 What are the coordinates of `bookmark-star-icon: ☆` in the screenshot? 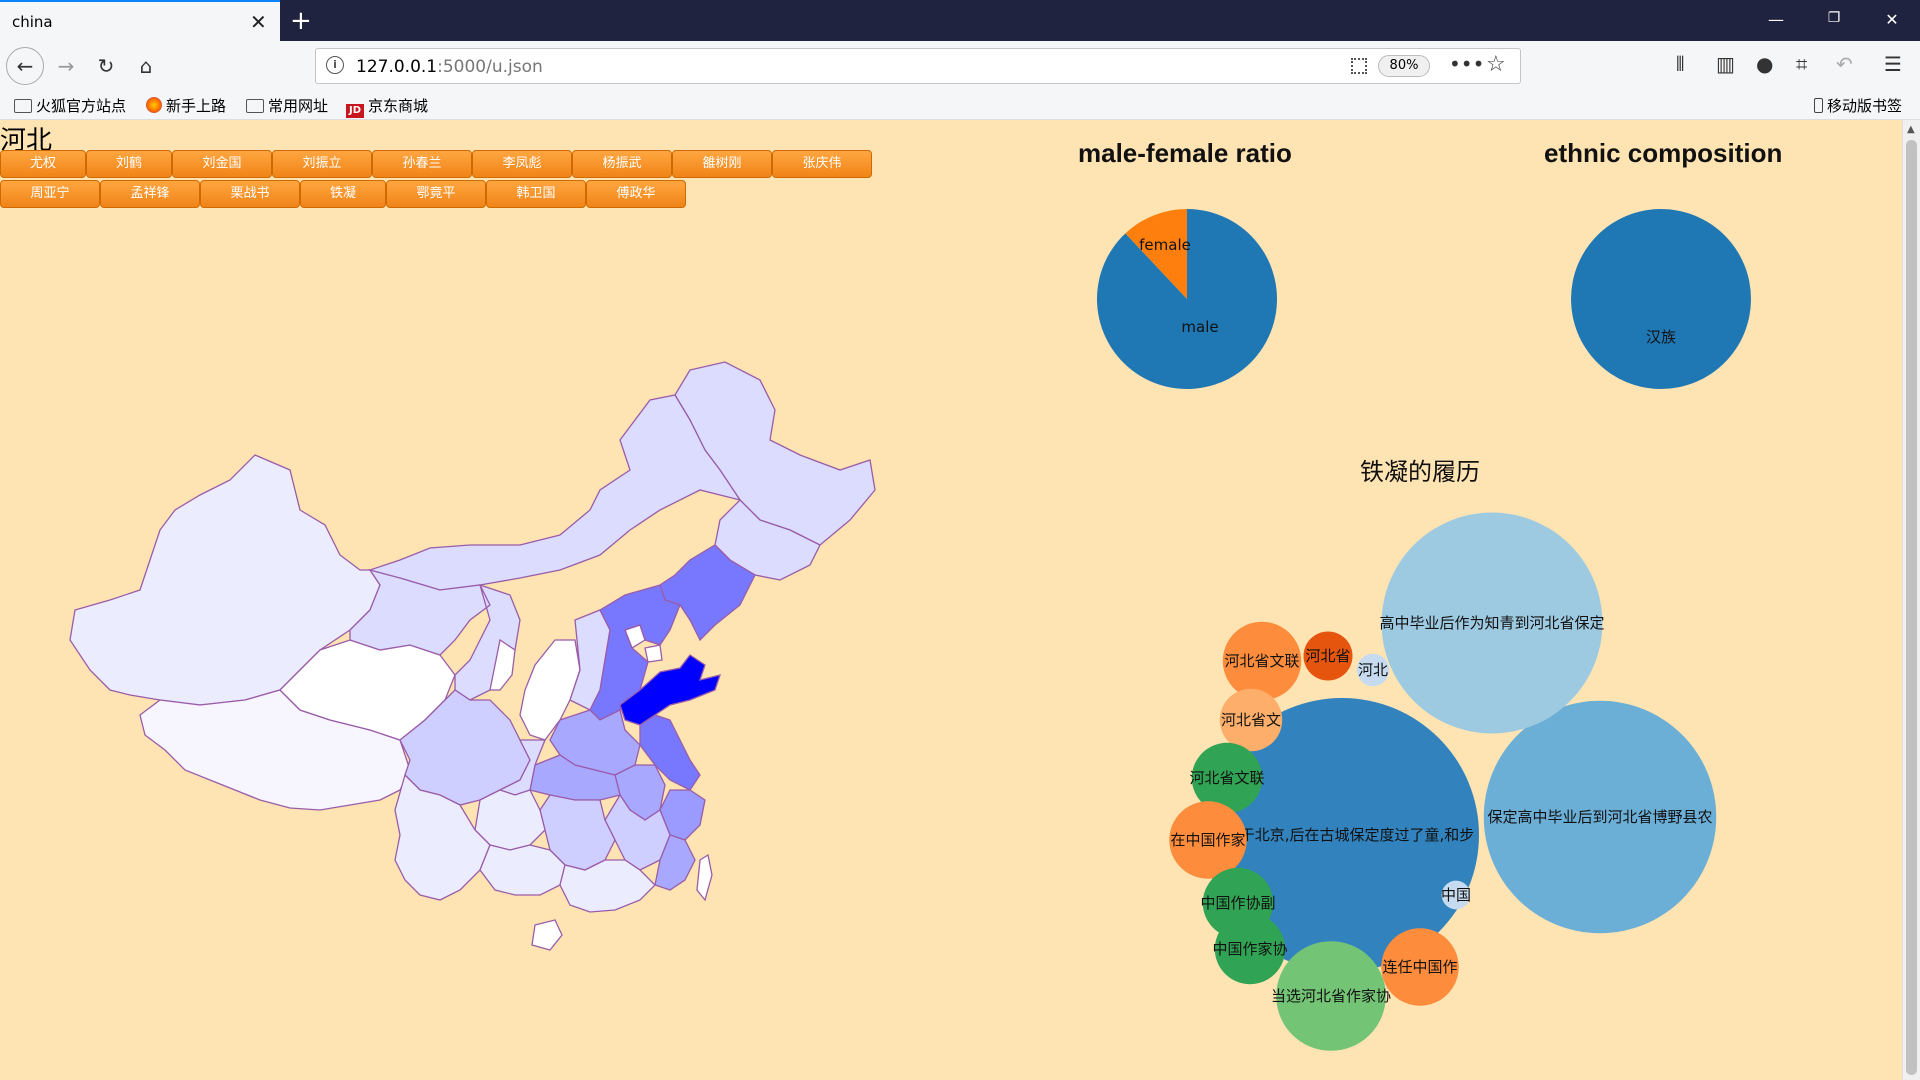 It's located at (1496, 64).